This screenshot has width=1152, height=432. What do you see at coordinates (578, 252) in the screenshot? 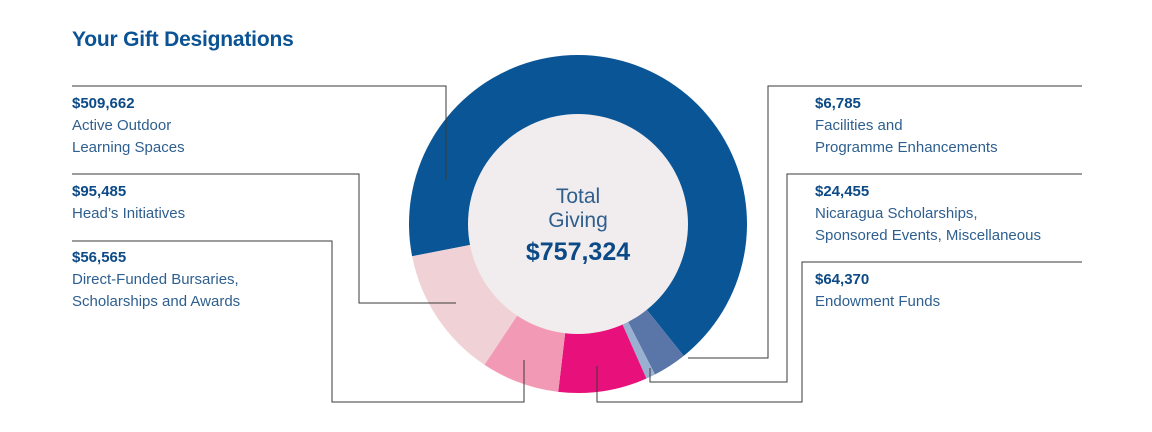
I see `center-total: $757,324` at bounding box center [578, 252].